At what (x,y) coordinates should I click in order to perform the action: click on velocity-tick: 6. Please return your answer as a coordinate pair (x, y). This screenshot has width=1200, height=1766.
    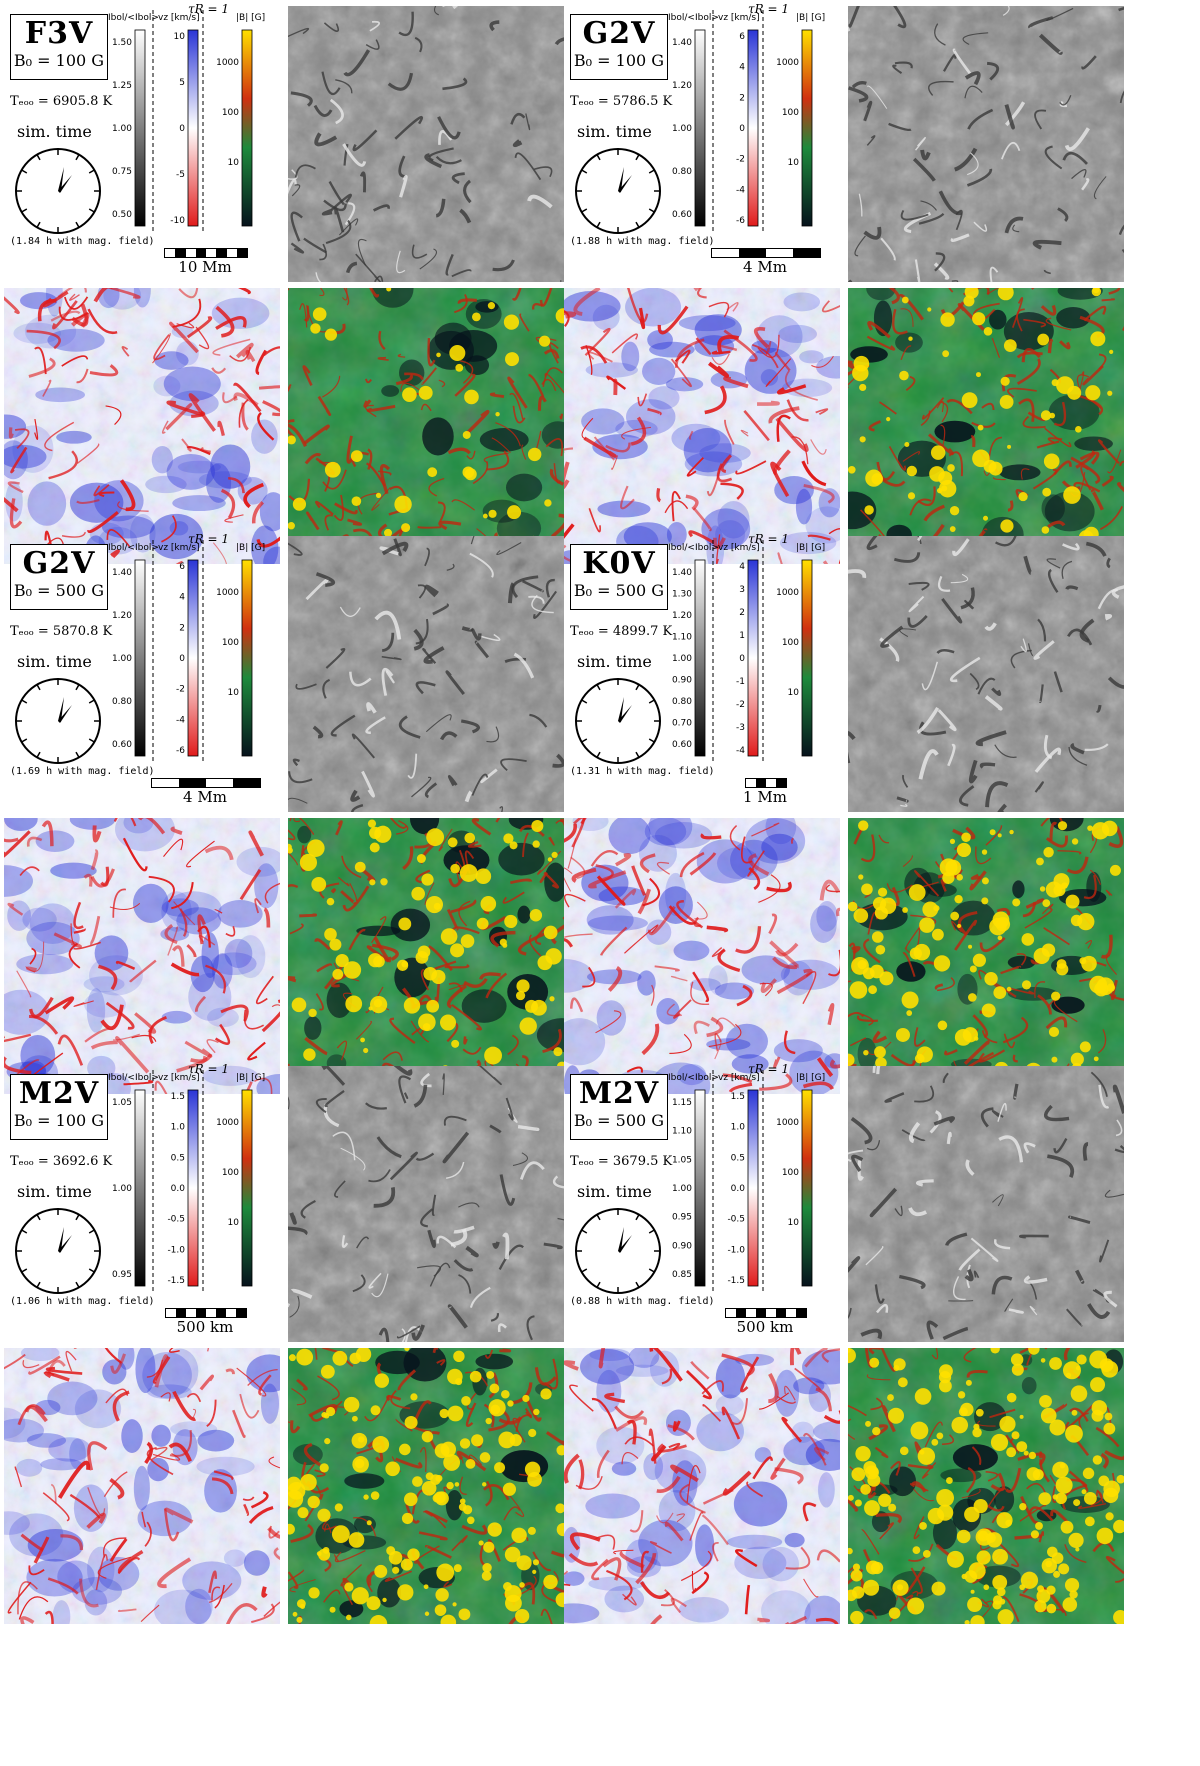
    Looking at the image, I should click on (742, 37).